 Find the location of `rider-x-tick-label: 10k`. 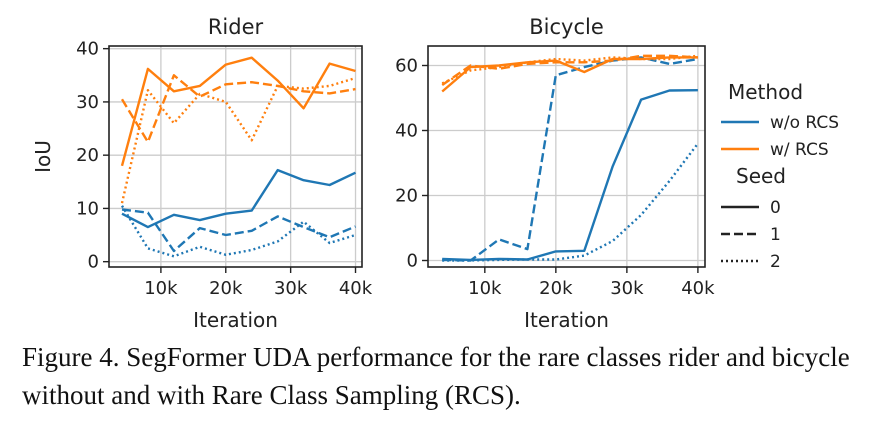

rider-x-tick-label: 10k is located at coordinates (161, 288).